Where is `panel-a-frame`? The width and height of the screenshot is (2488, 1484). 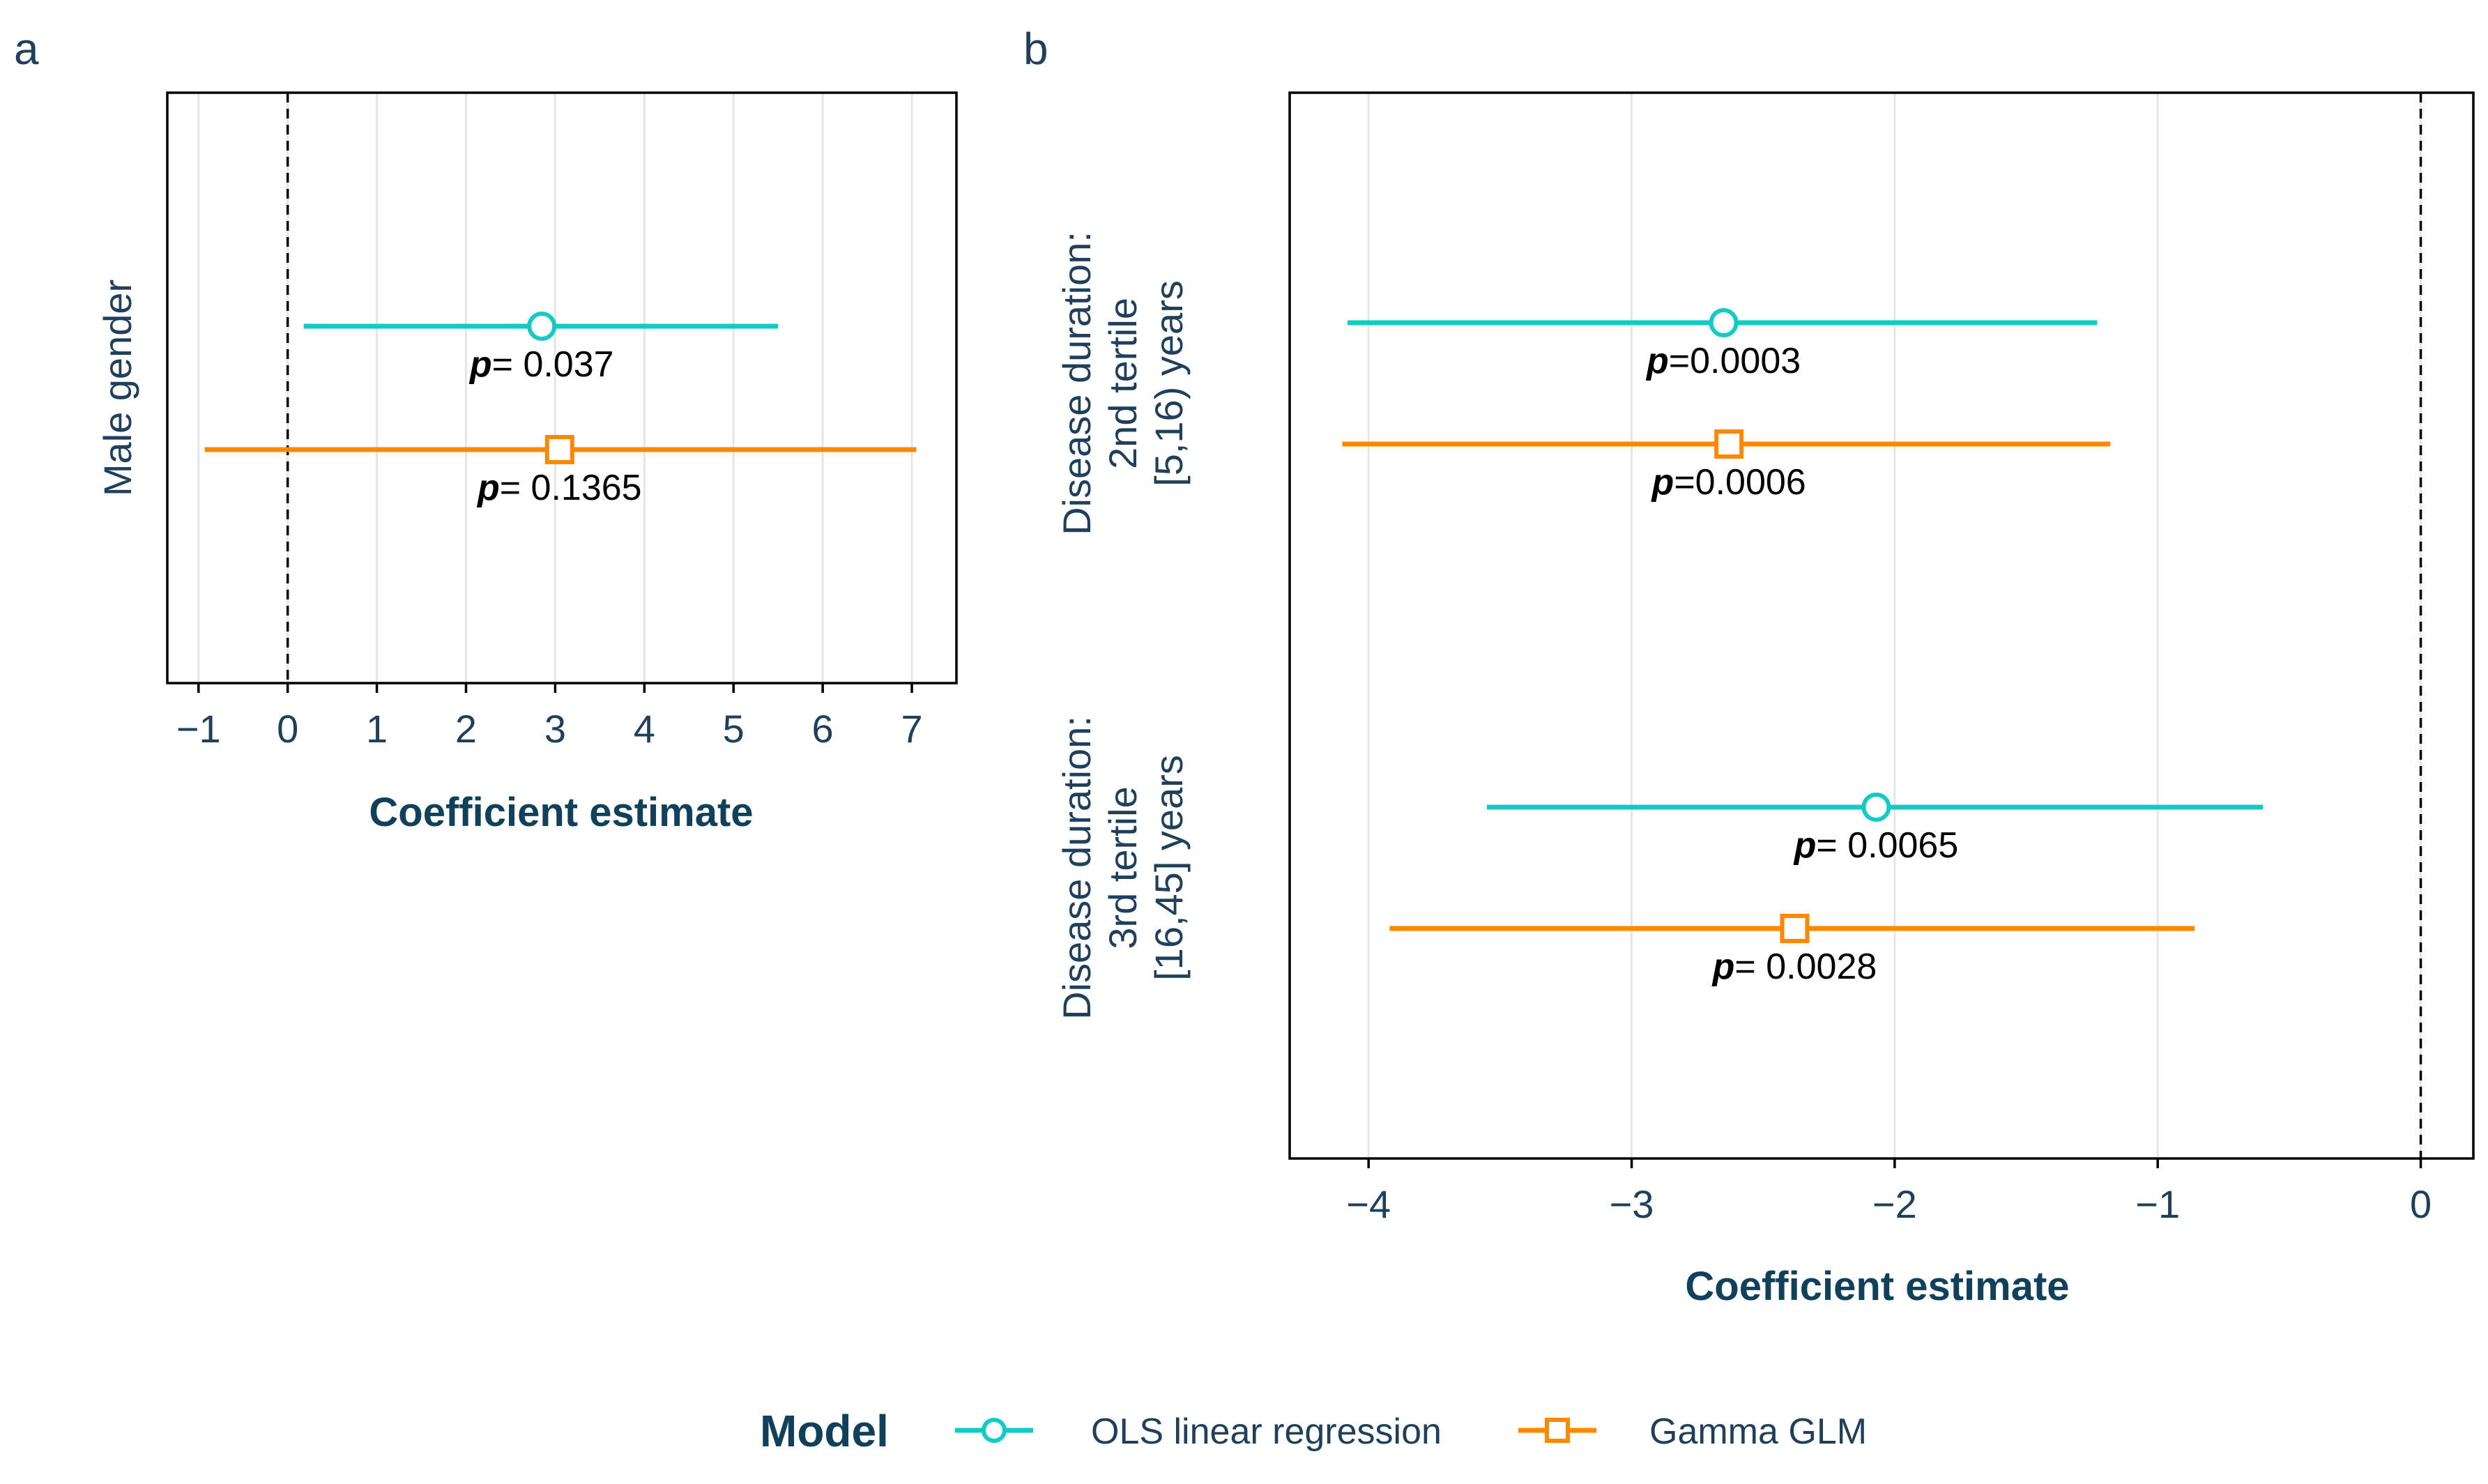
panel-a-frame is located at coordinates (562, 387).